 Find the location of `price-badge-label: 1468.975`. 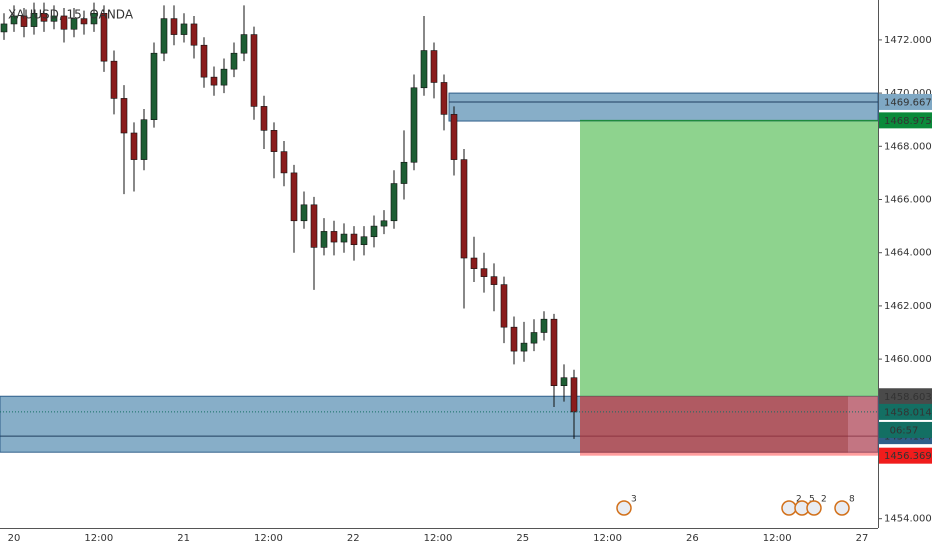

price-badge-label: 1468.975 is located at coordinates (908, 121).